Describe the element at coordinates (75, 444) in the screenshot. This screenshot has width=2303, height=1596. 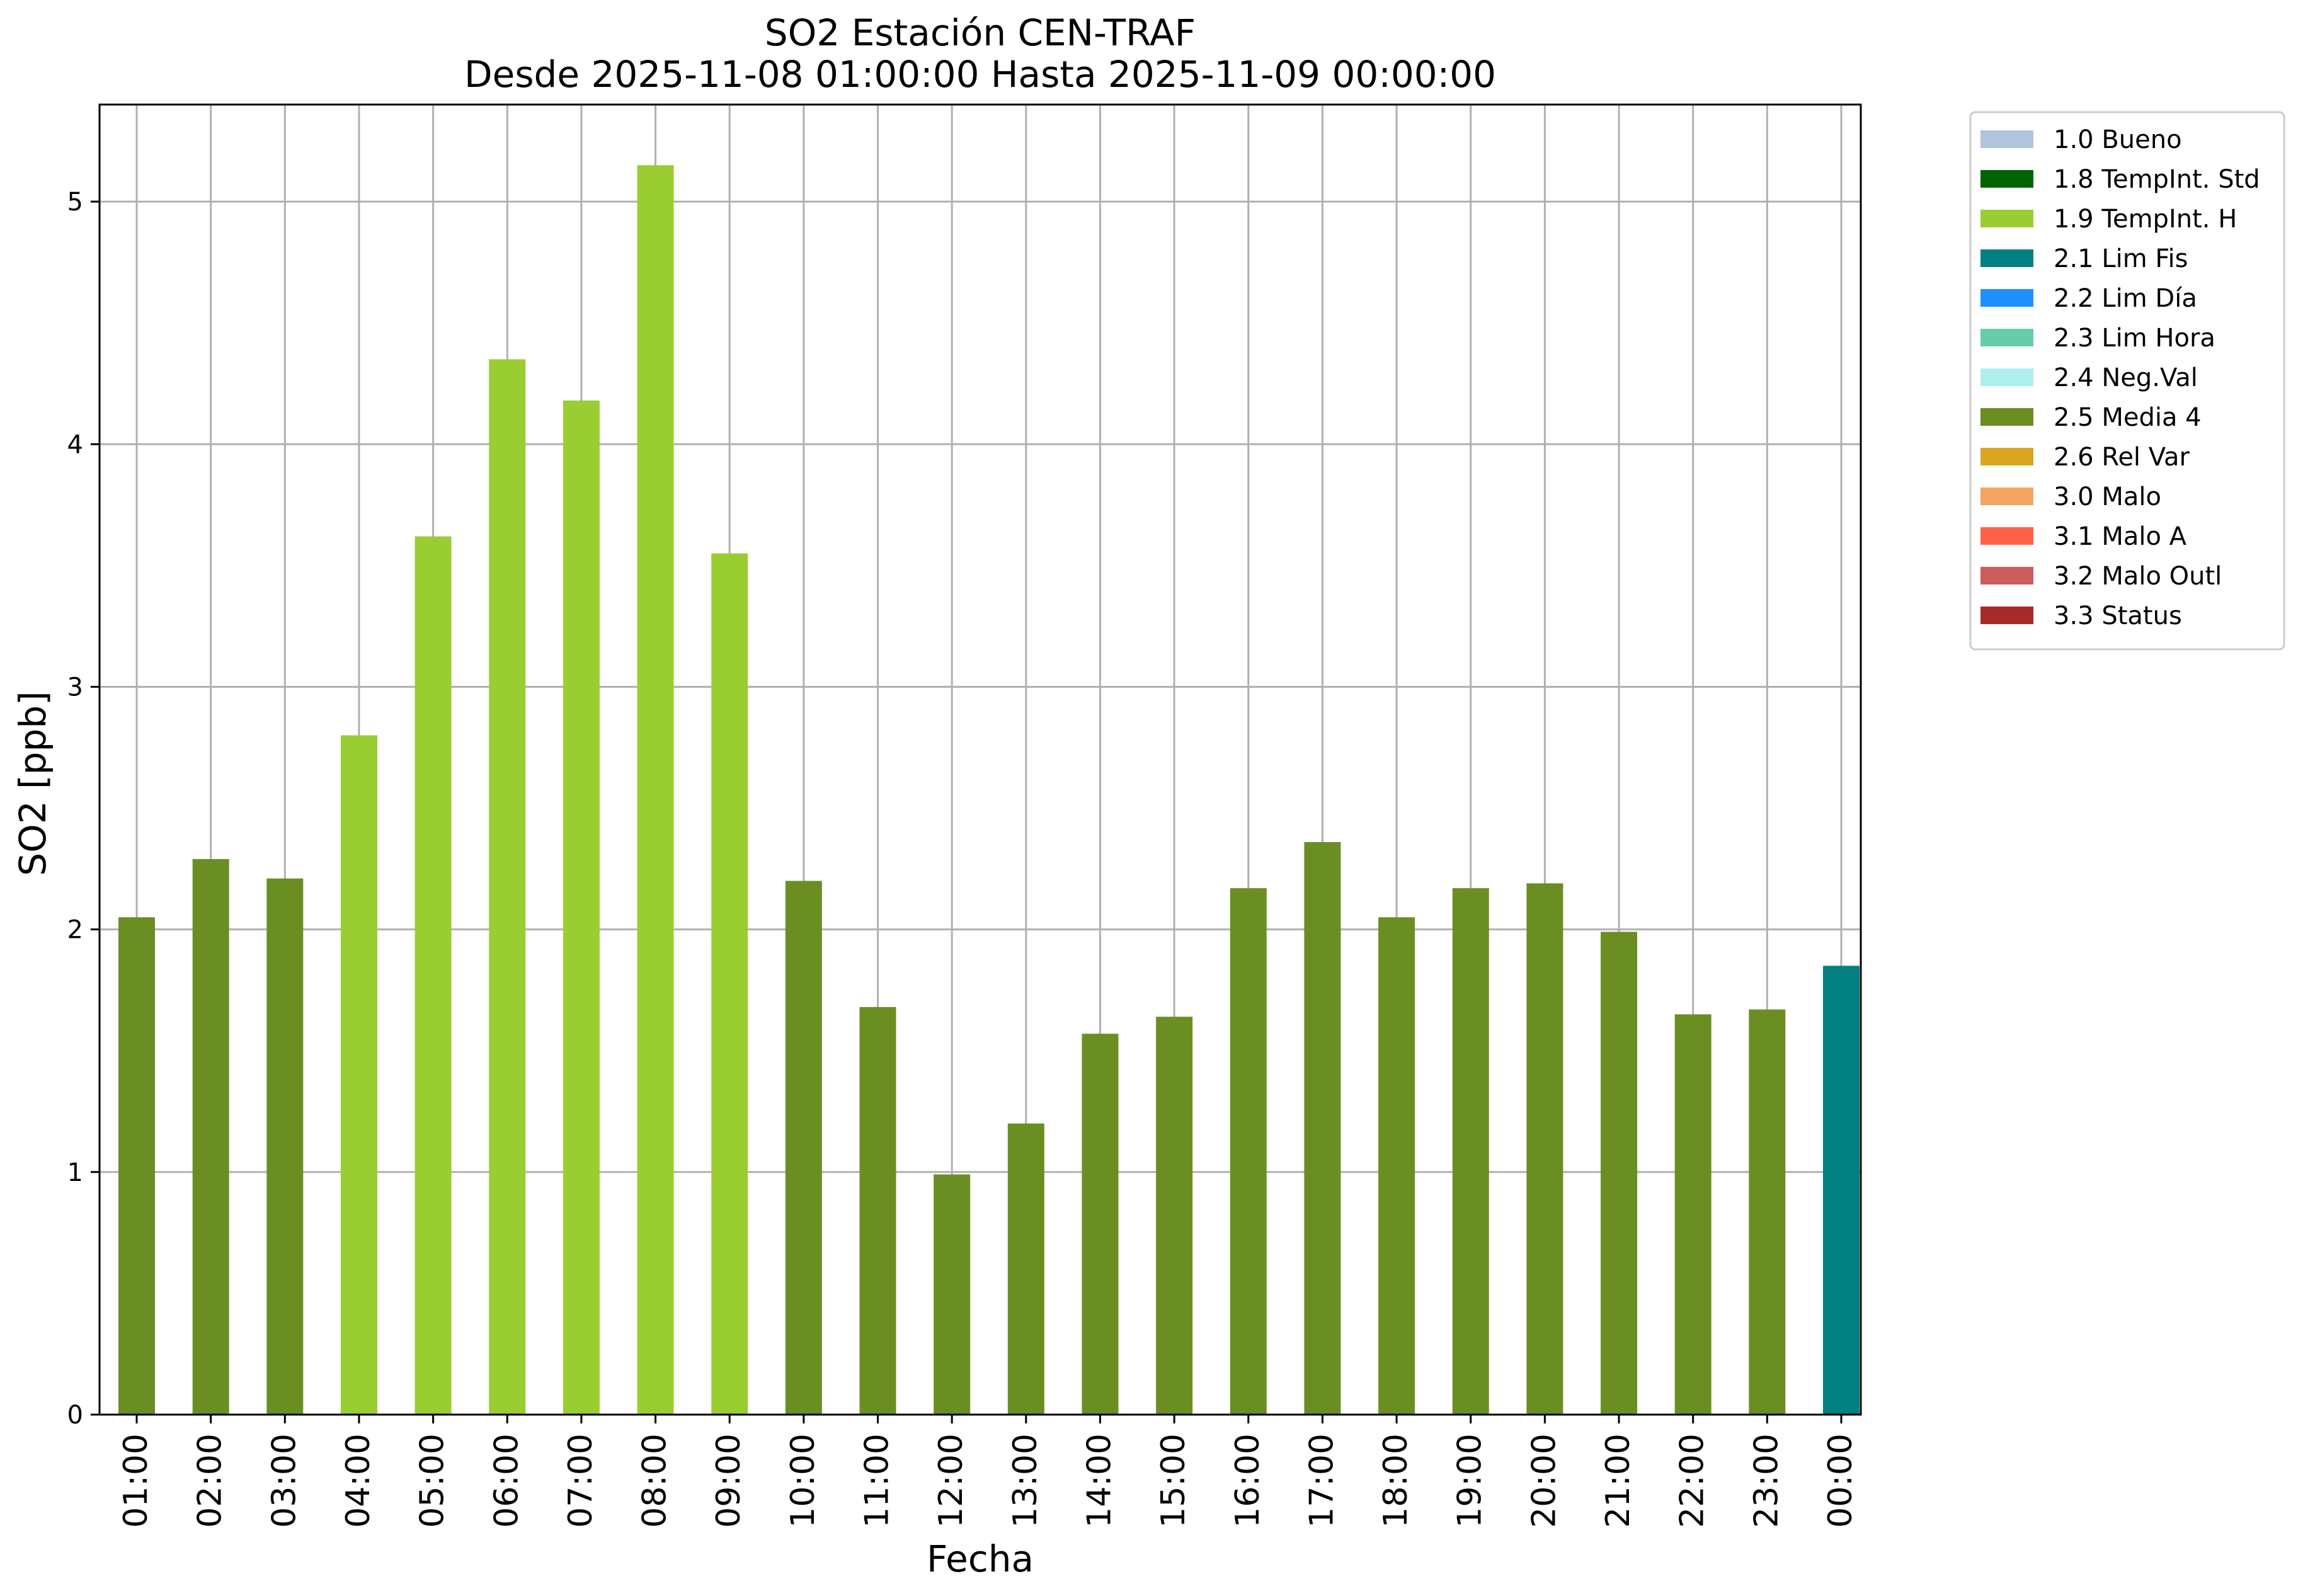
I see `y-tick-label: 4` at that location.